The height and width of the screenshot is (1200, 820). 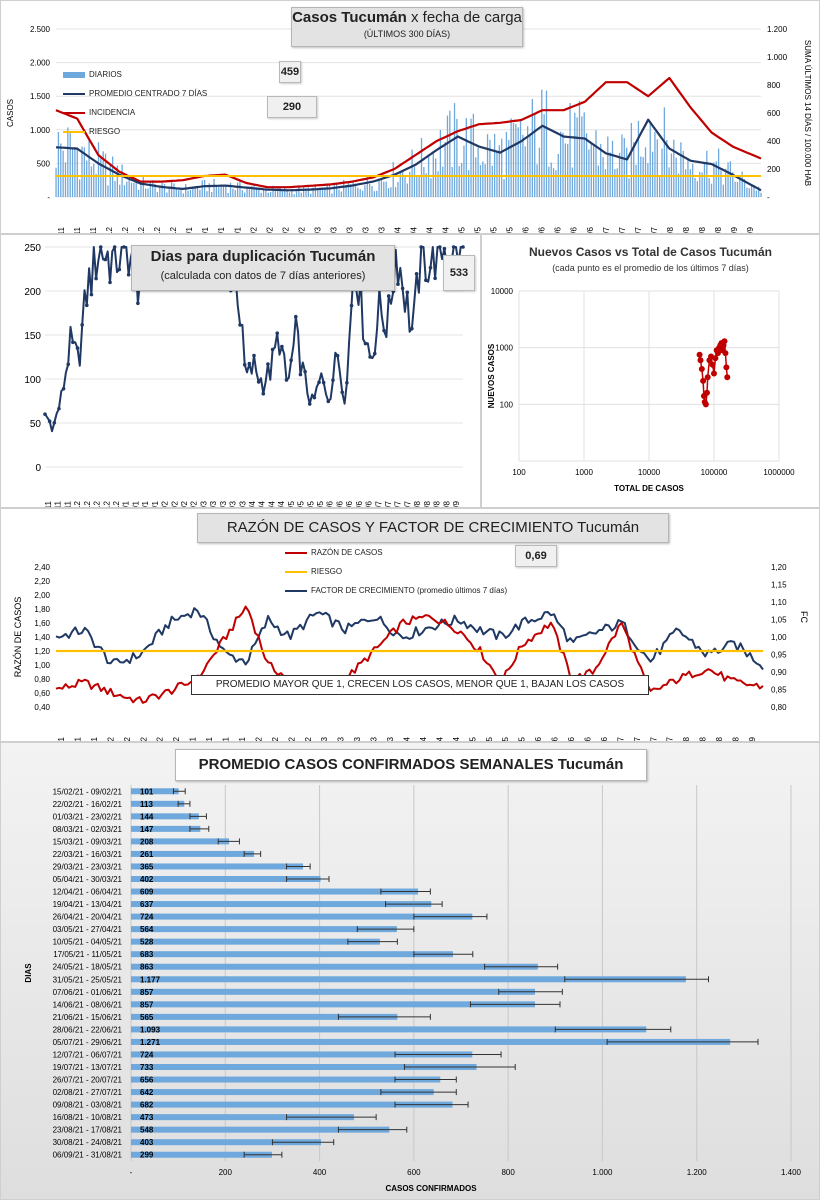 What do you see at coordinates (718, 229) in the screenshot?
I see `chart1-xtick-25-8: 25/8` at bounding box center [718, 229].